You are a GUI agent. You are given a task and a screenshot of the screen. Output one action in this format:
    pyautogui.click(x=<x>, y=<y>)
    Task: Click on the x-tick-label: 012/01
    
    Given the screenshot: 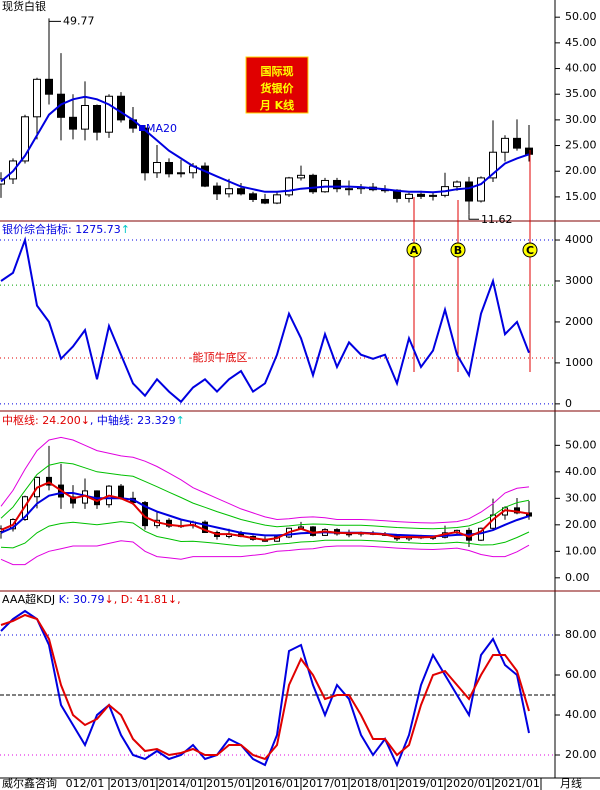 What is the action you would take?
    pyautogui.click(x=85, y=783)
    